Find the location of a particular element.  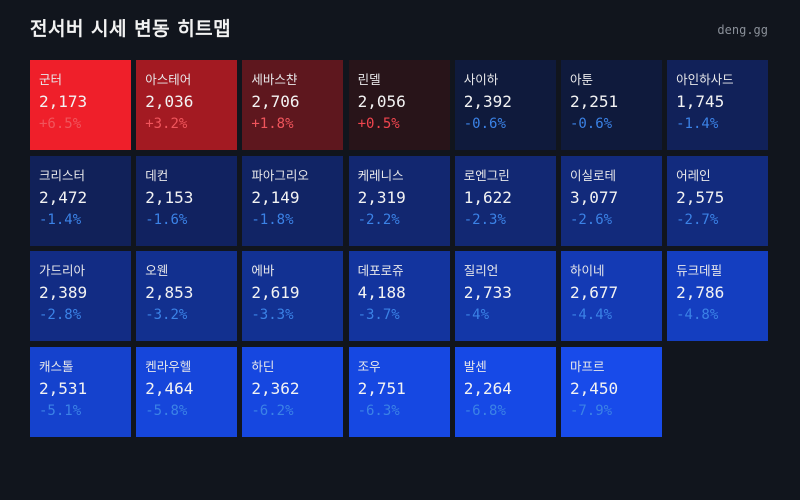

server-name: 오웬 is located at coordinates (157, 270).